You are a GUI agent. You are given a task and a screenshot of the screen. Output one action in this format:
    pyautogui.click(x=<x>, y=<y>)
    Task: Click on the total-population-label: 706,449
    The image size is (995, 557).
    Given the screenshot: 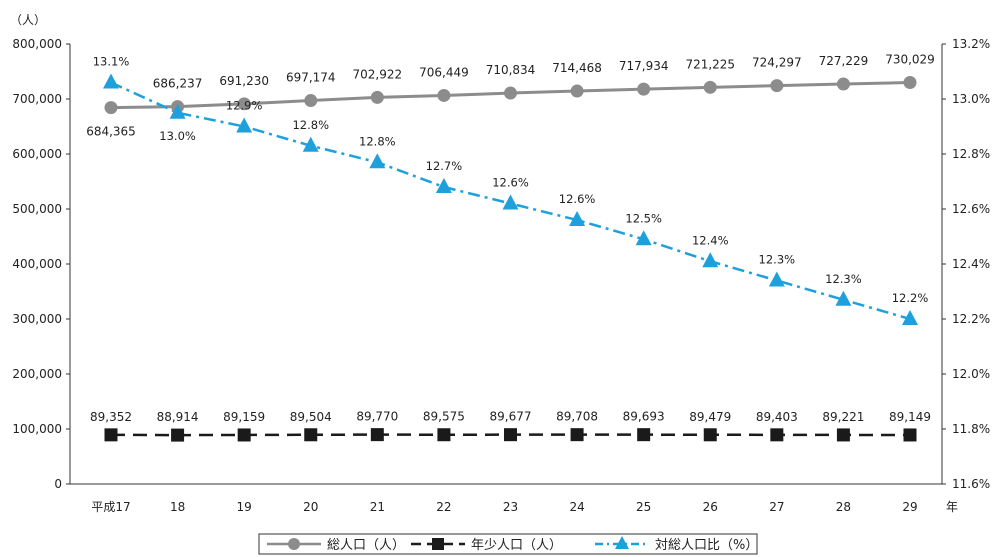 What is the action you would take?
    pyautogui.click(x=444, y=72)
    